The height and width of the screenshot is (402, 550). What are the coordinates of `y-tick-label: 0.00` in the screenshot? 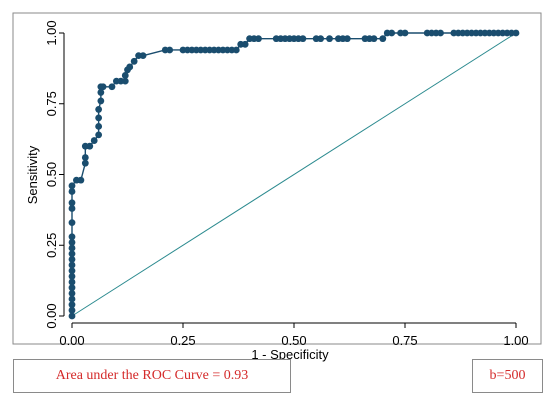 It's located at (51, 315).